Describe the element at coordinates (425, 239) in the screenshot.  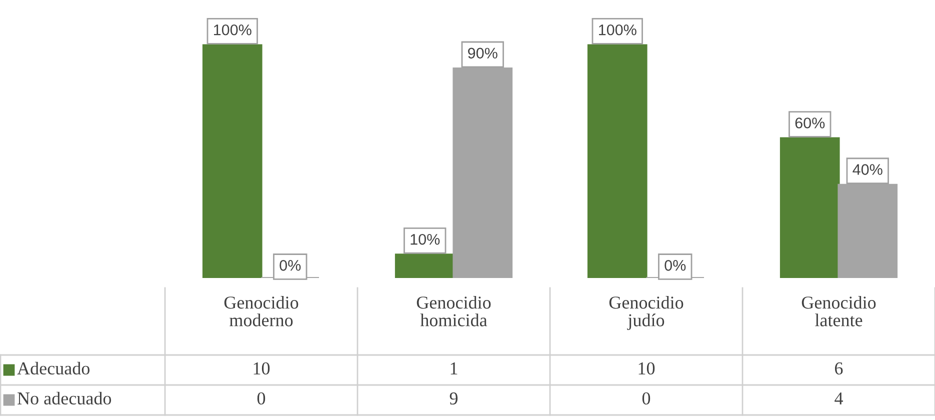
I see `data-label: 10%` at that location.